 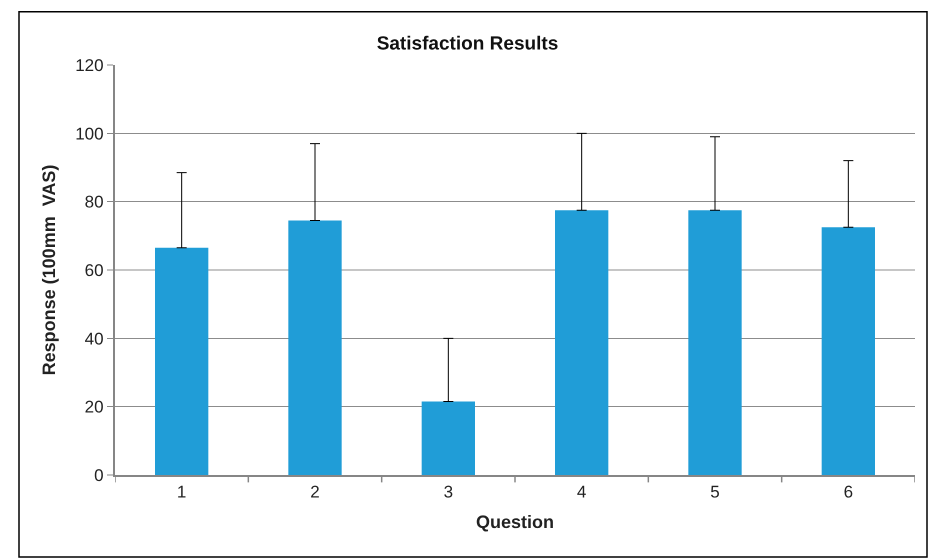 What do you see at coordinates (849, 492) in the screenshot?
I see `x-tick-label: 6` at bounding box center [849, 492].